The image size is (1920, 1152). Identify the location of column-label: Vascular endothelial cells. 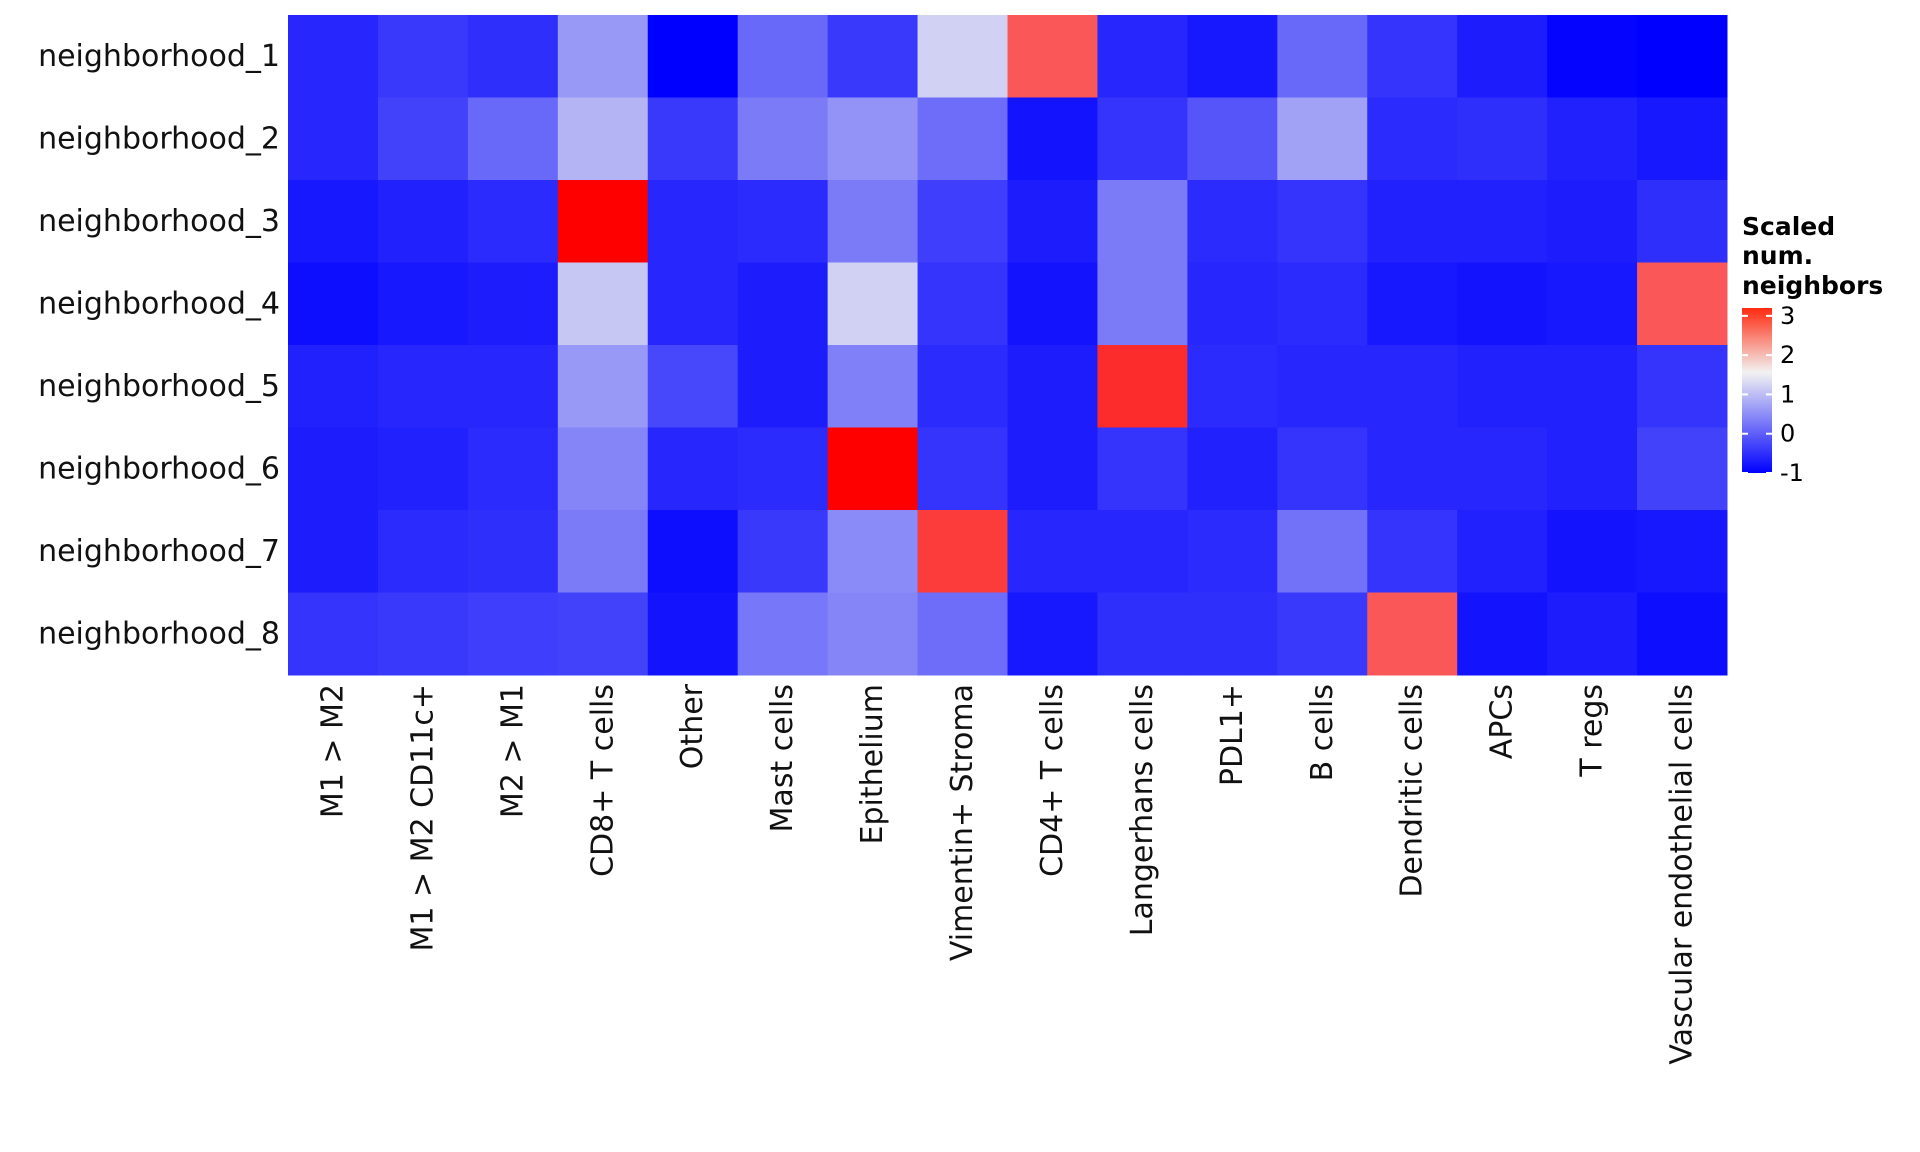
(1682, 874).